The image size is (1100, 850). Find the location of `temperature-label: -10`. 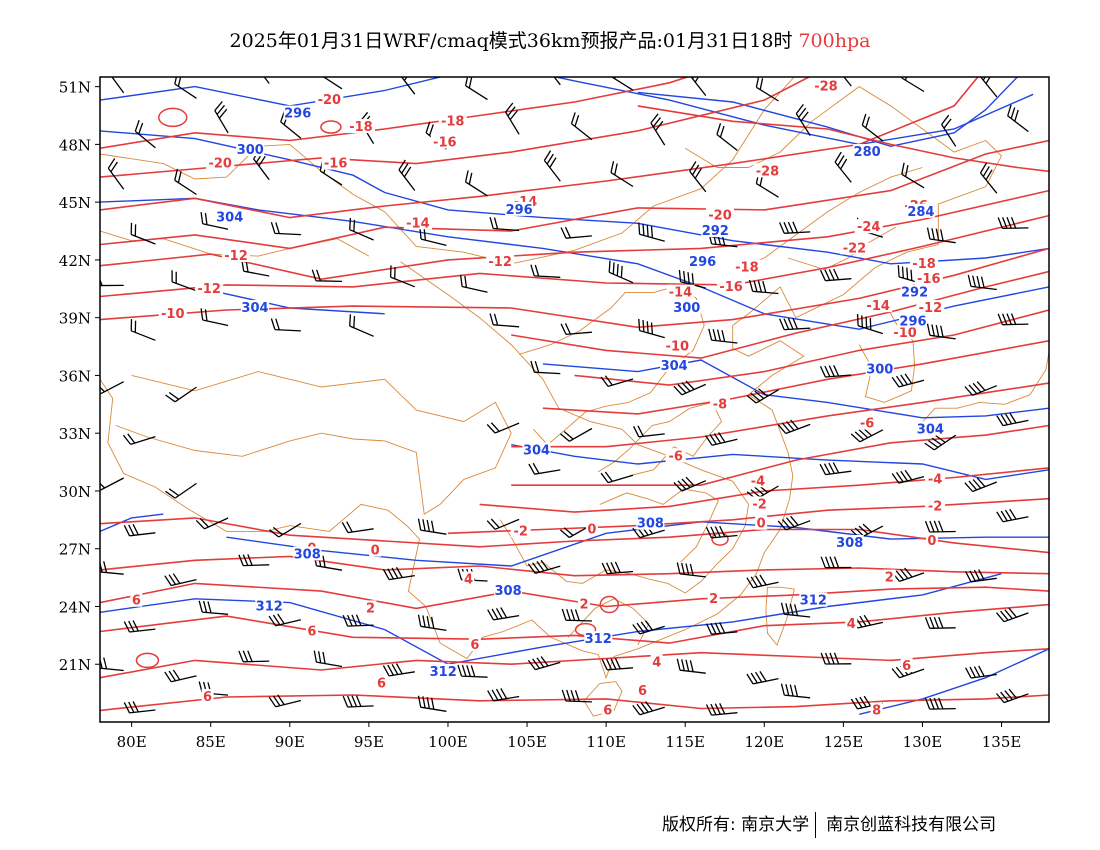

temperature-label: -10 is located at coordinates (678, 347).